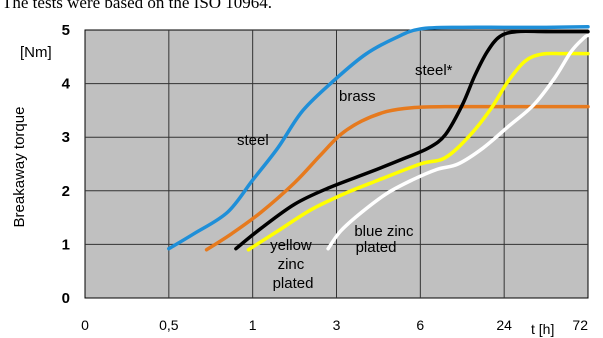 This screenshot has width=603, height=338. I want to click on y-tick-label: 0, so click(66, 298).